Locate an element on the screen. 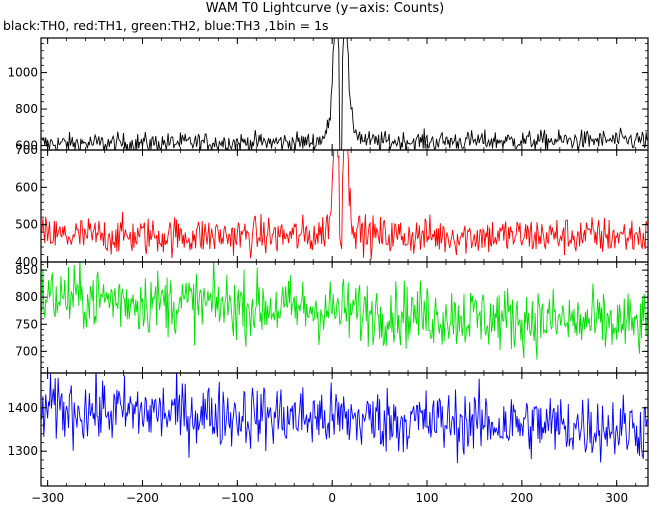  chart-title: WAM T0 Lightcurve (y−axis: Counts) is located at coordinates (325, 8).